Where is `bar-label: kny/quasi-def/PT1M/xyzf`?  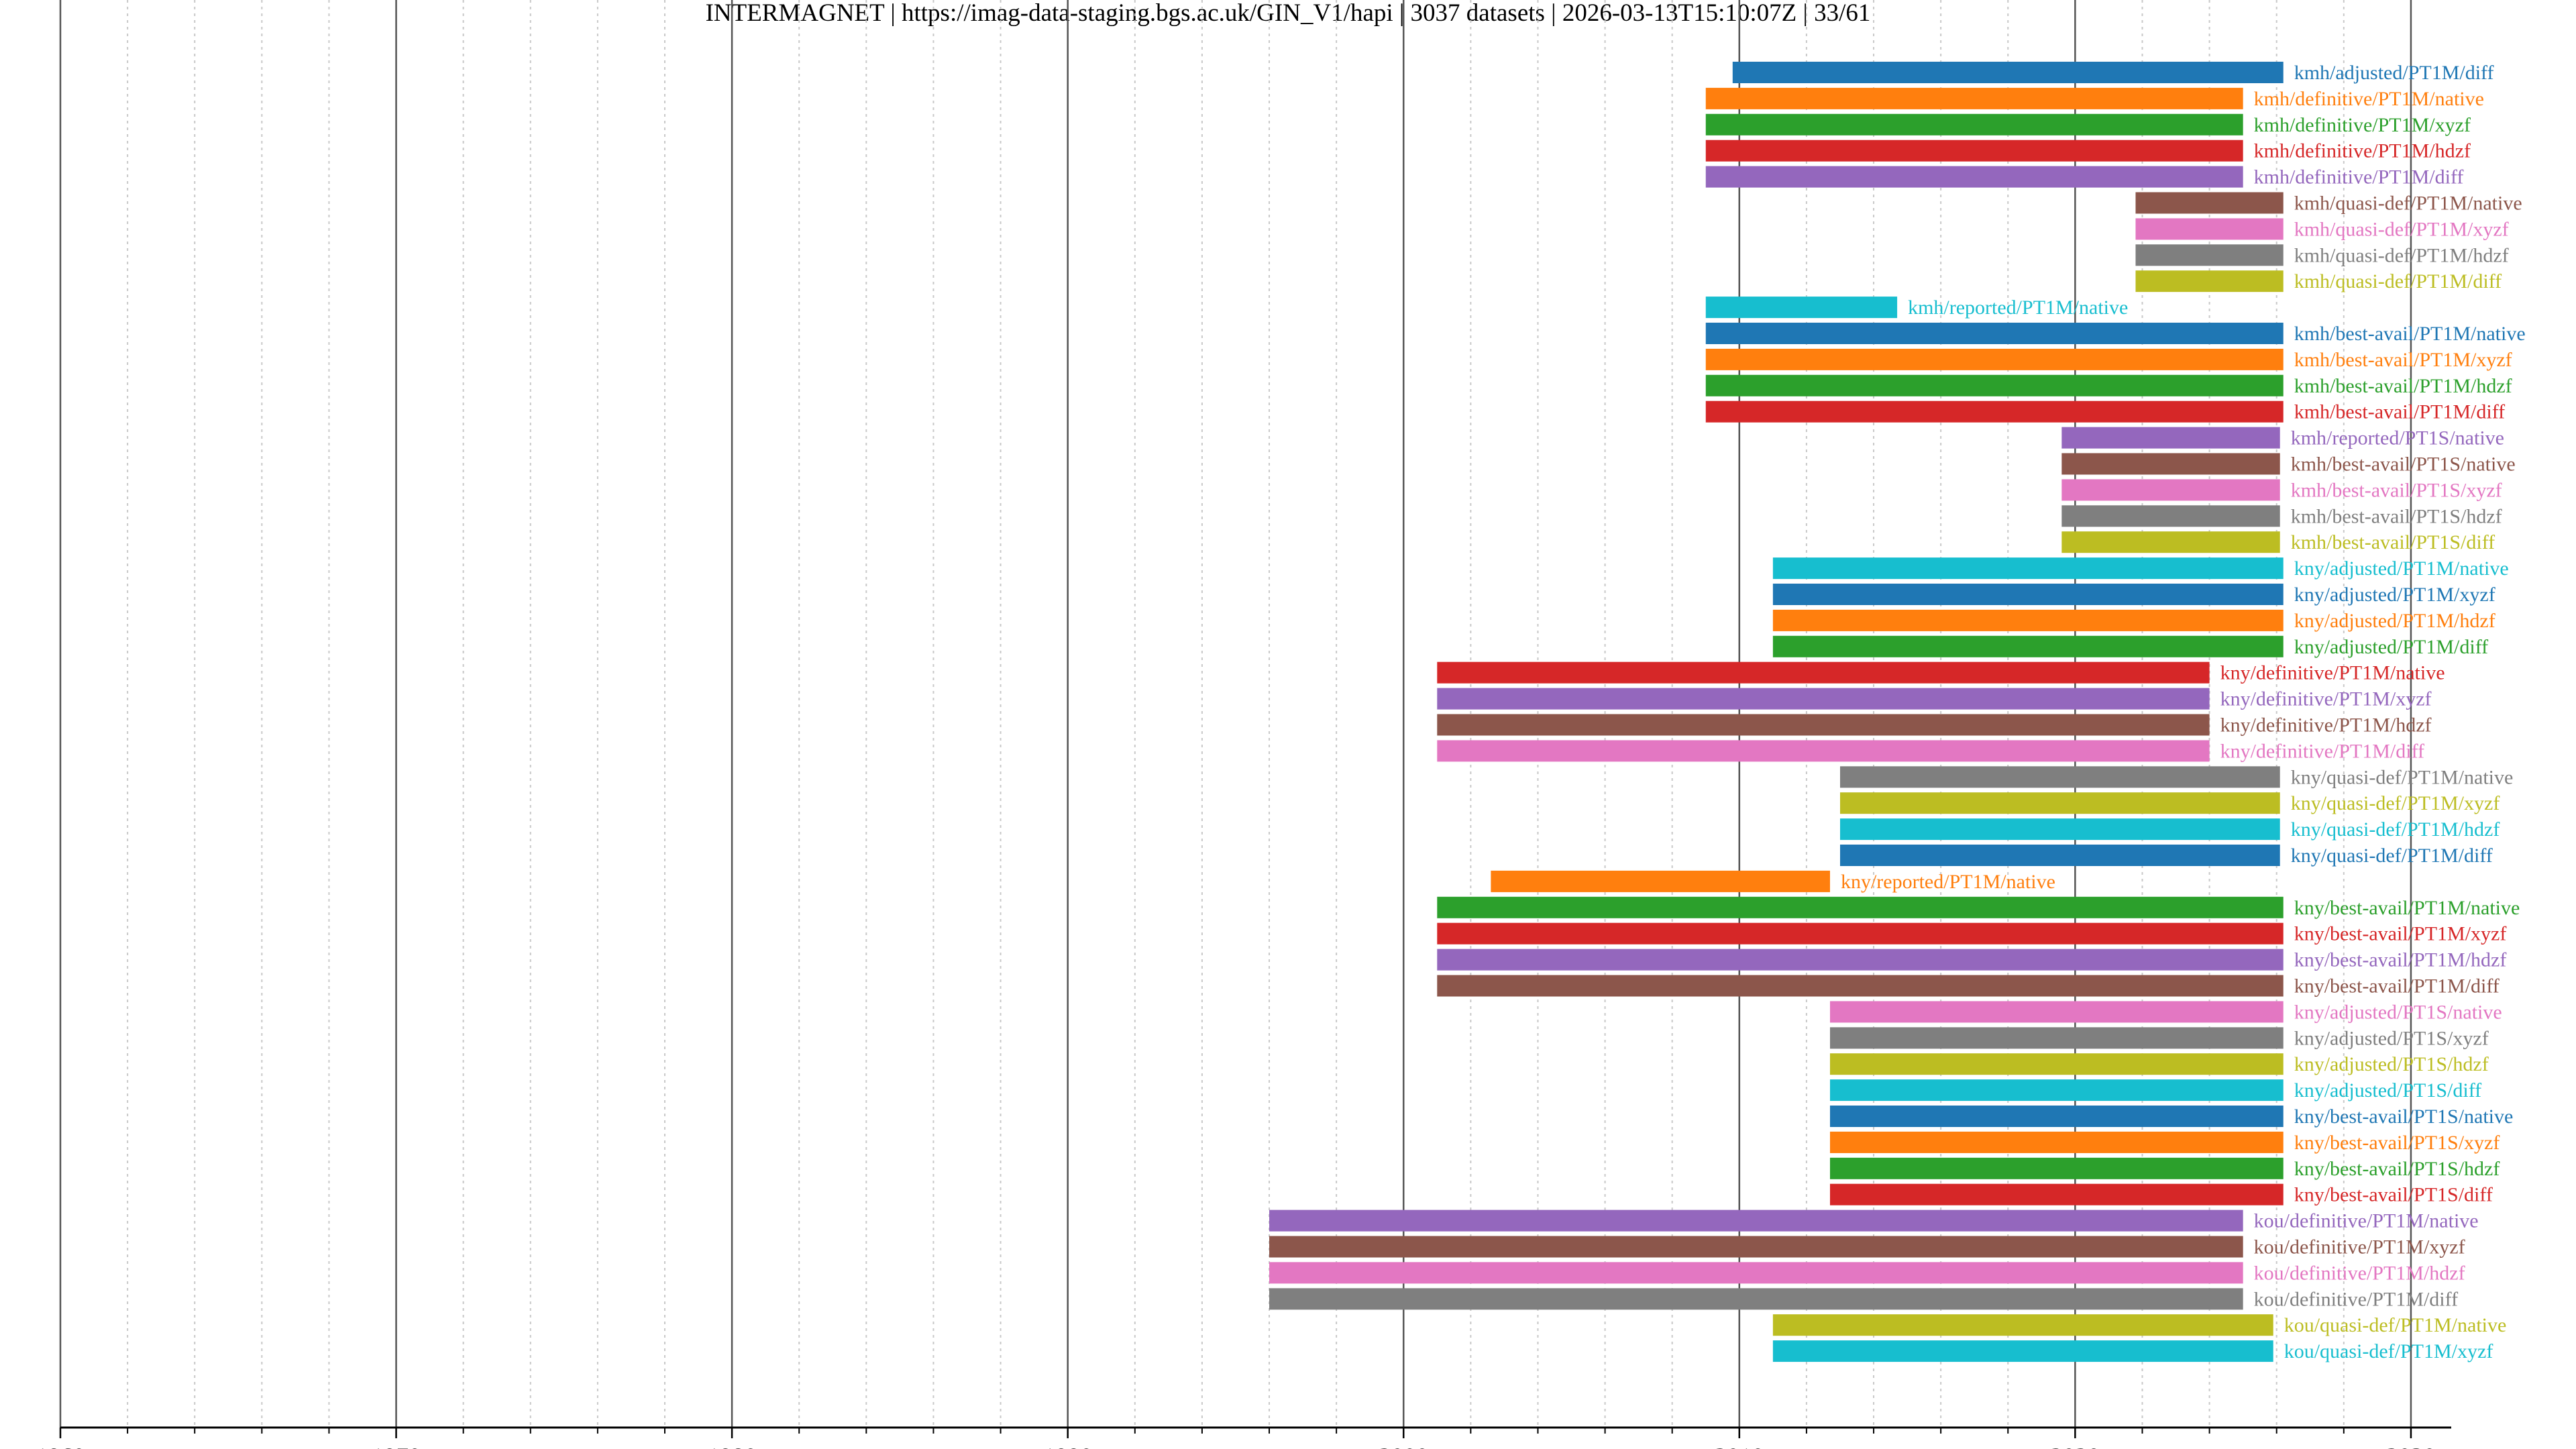
bar-label: kny/quasi-def/PT1M/xyzf is located at coordinates (2395, 803).